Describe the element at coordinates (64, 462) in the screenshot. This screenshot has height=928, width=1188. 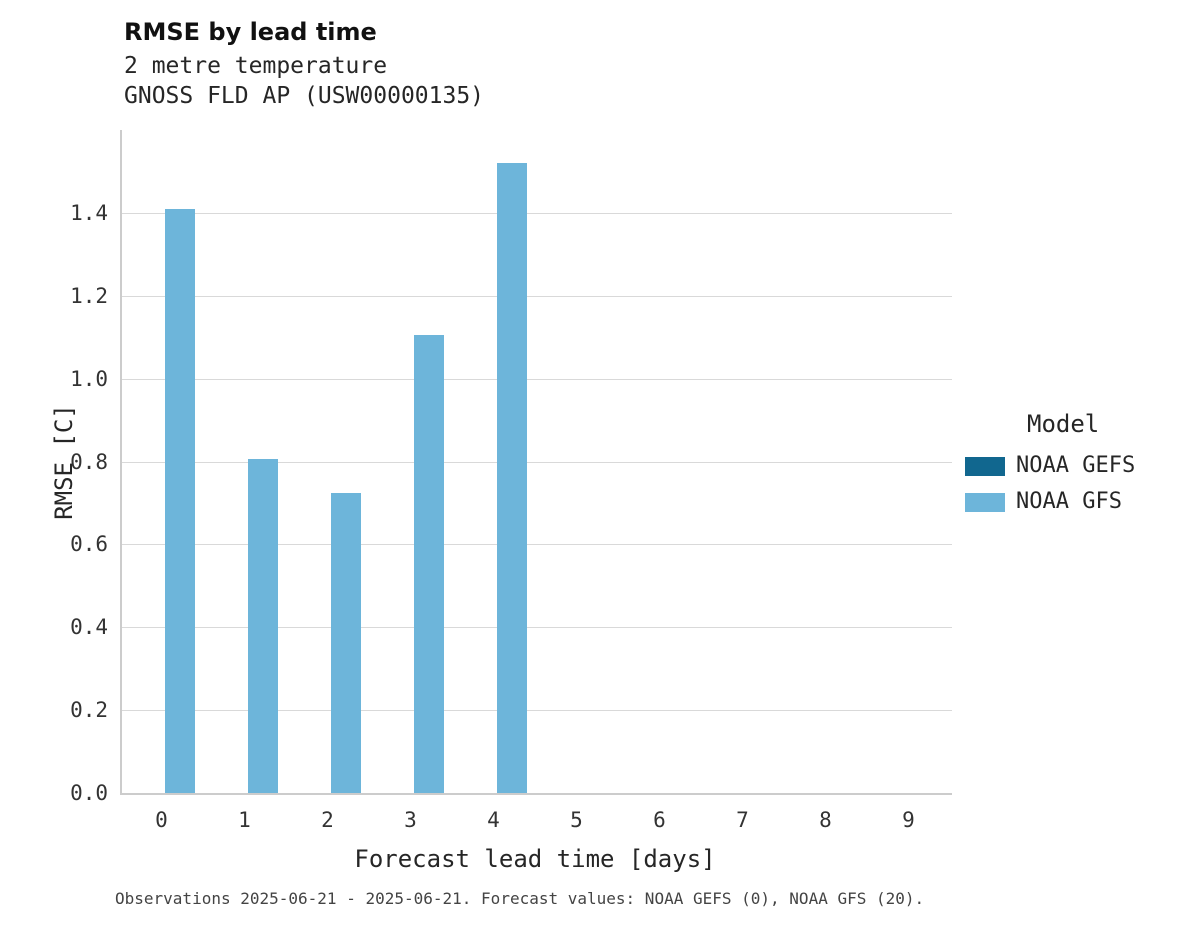
I see `y-axis-label: RMSE [C]` at that location.